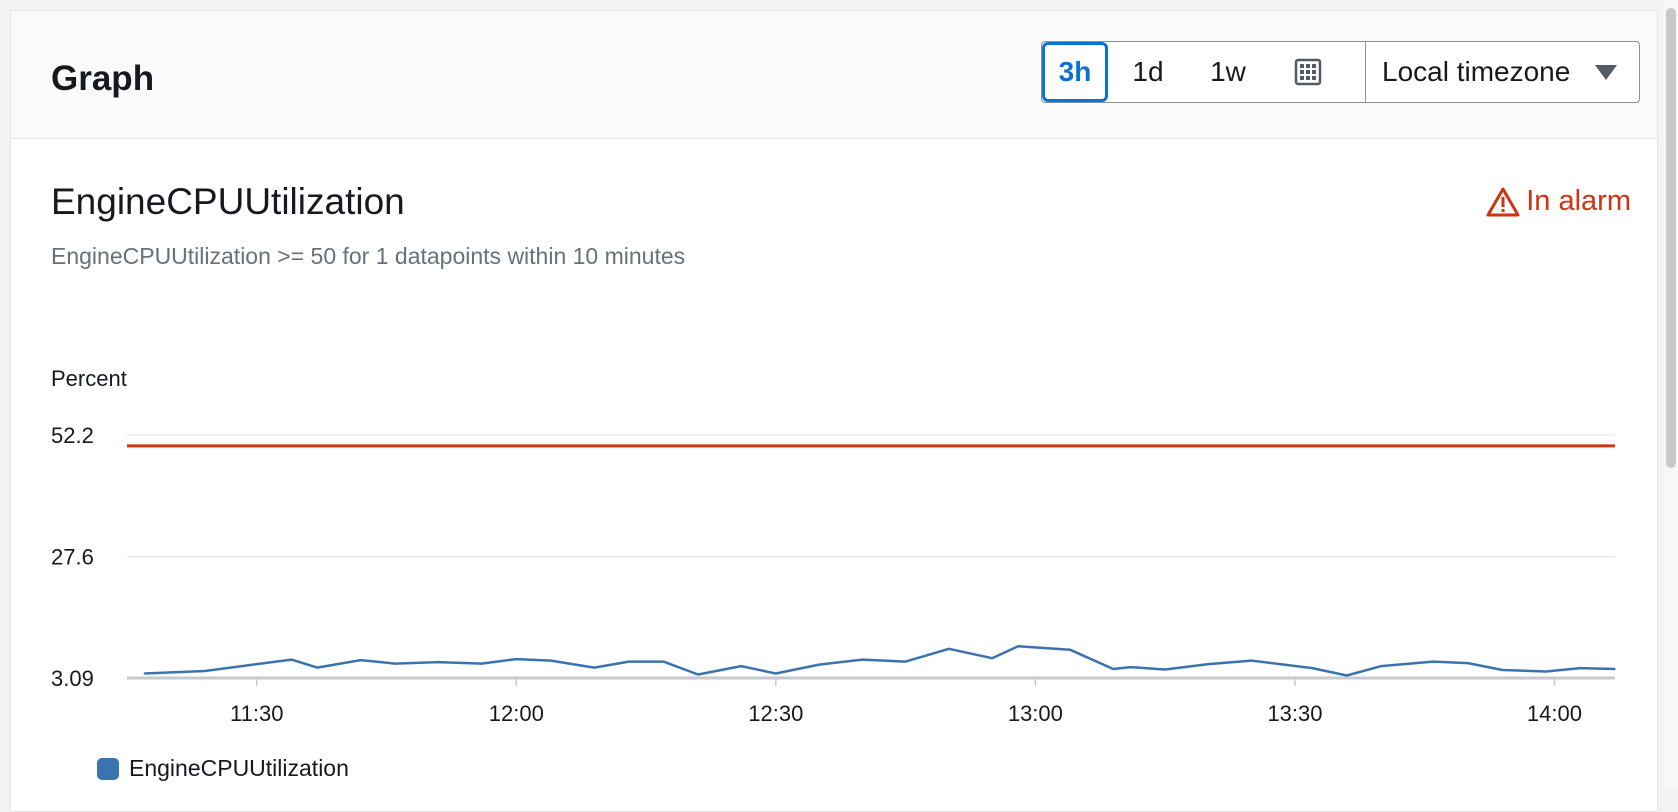 Image resolution: width=1678 pixels, height=812 pixels. Describe the element at coordinates (228, 201) in the screenshot. I see `metric-title: EngineCPUUtilization` at that location.